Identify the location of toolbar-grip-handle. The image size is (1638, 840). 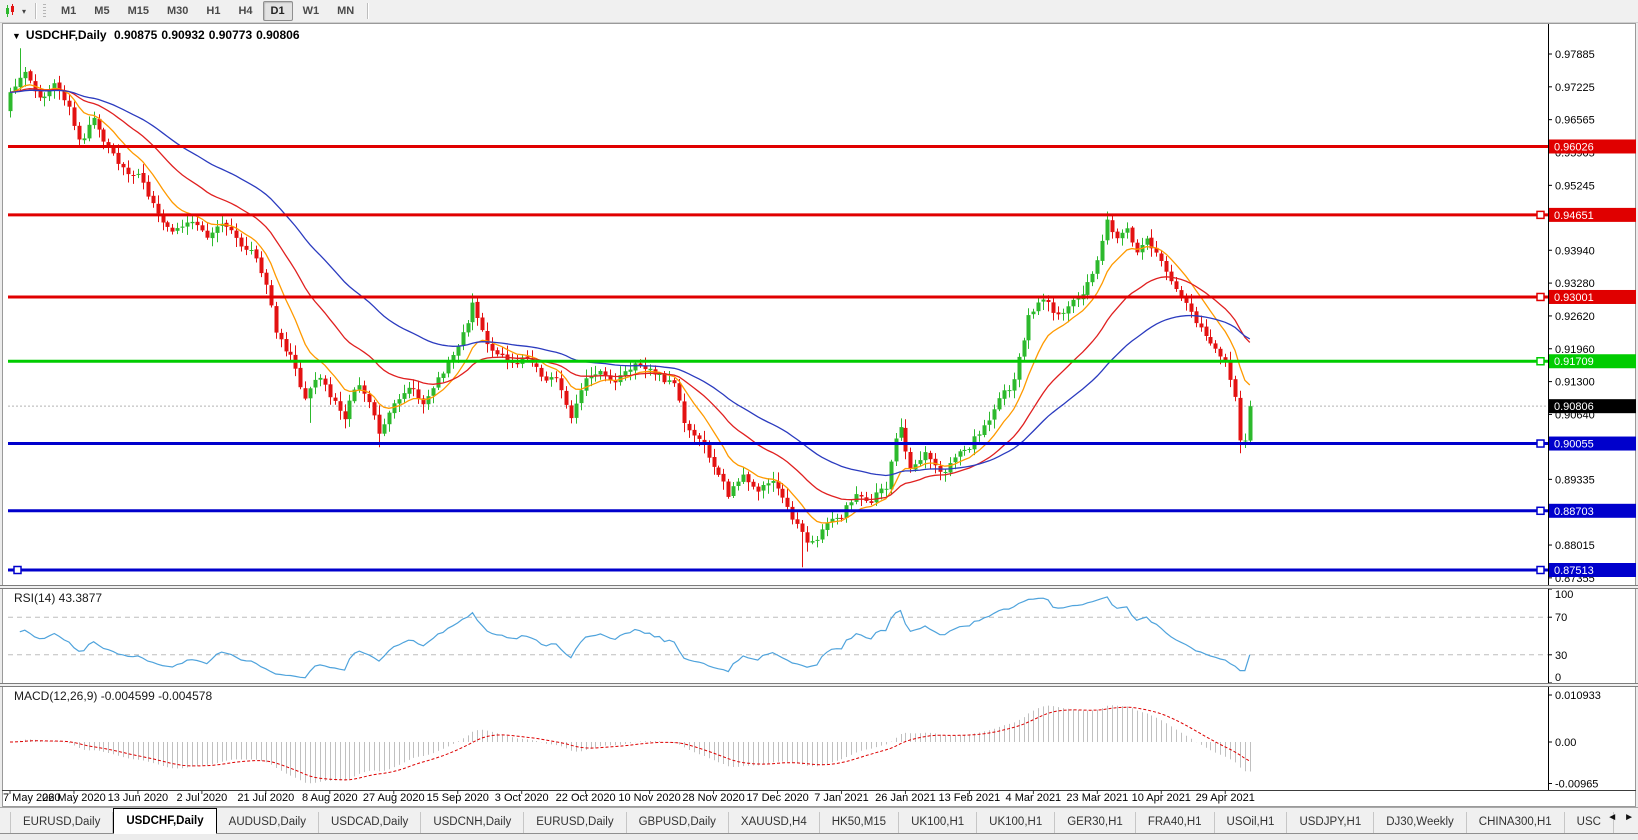
(45, 11).